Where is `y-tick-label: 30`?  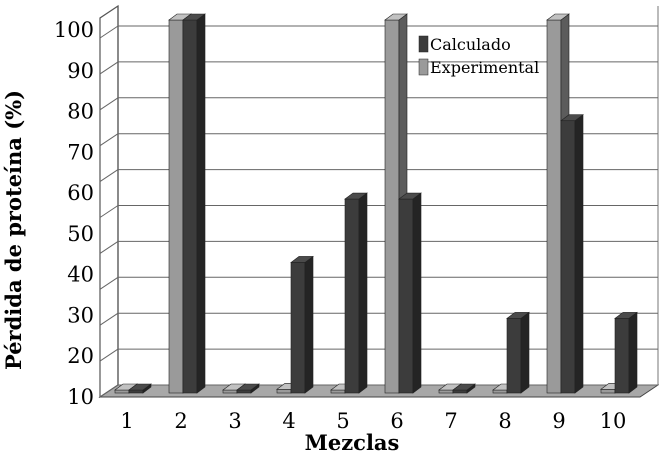
y-tick-label: 30 is located at coordinates (80, 315).